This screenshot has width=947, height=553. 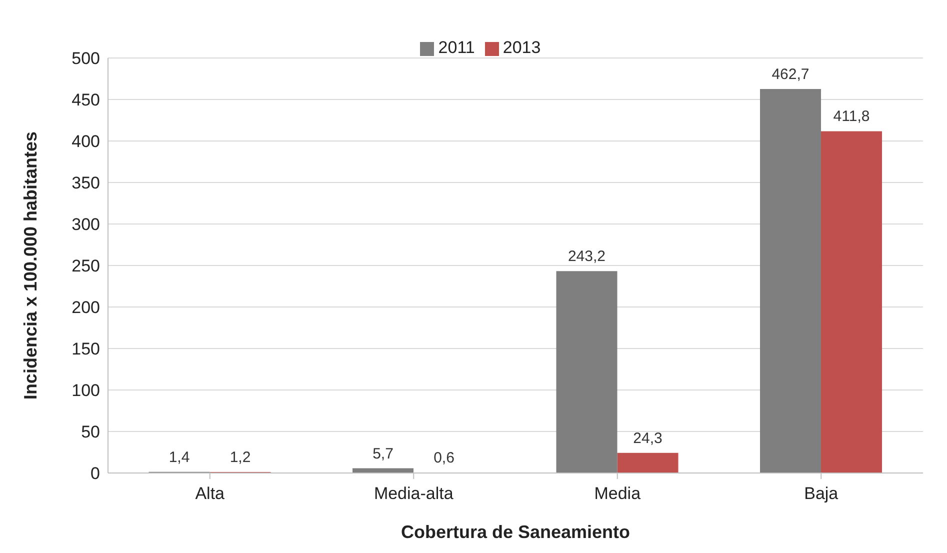 What do you see at coordinates (521, 47) in the screenshot?
I see `legend-label: 2013` at bounding box center [521, 47].